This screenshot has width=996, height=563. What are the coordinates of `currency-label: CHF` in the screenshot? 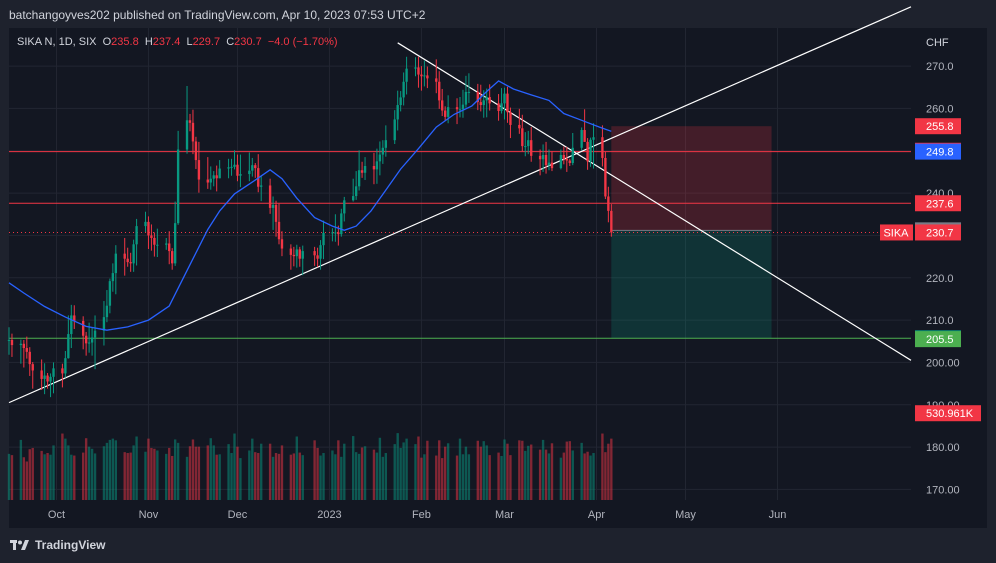 It's located at (937, 43).